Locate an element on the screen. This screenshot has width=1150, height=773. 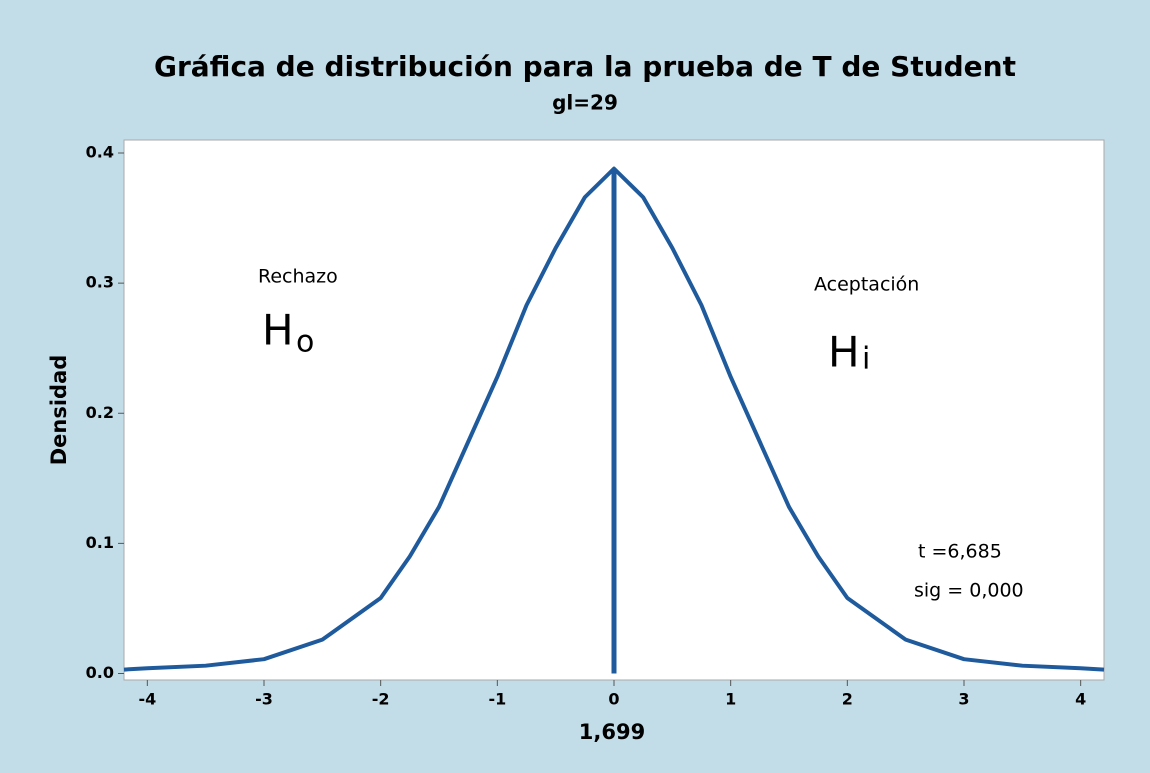
y-axis-label: Densidad is located at coordinates (59, 410).